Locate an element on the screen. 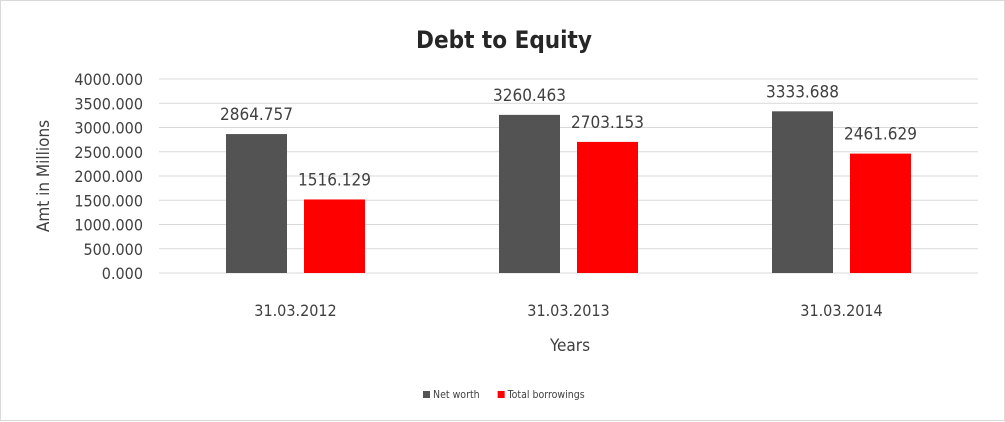 The width and height of the screenshot is (1005, 422). data-label: 2864.757 is located at coordinates (256, 115).